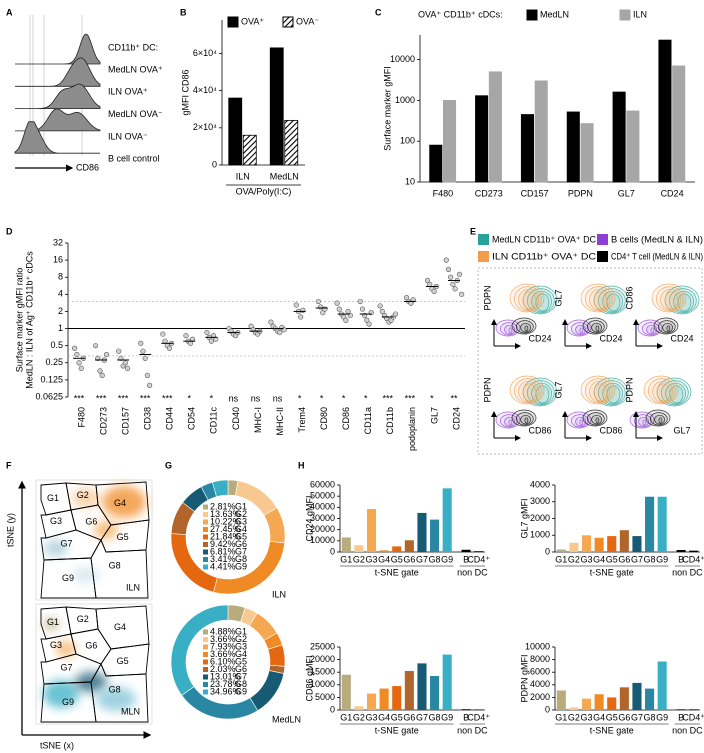  What do you see at coordinates (60, 328) in the screenshot?
I see `y-tick-label: 1` at bounding box center [60, 328].